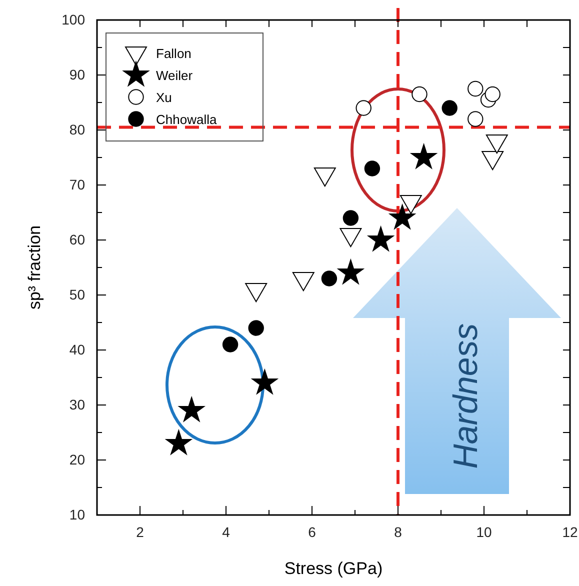 The image size is (579, 586). I want to click on x-axis-title: Stress (GPa), so click(333, 568).